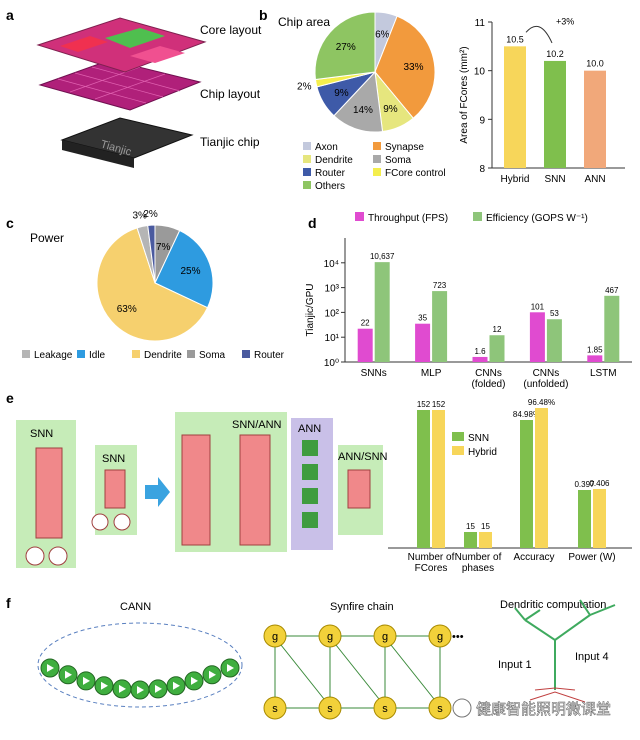 This screenshot has width=640, height=740. What do you see at coordinates (362, 607) in the screenshot?
I see `synfire-title: Synfire chain` at bounding box center [362, 607].